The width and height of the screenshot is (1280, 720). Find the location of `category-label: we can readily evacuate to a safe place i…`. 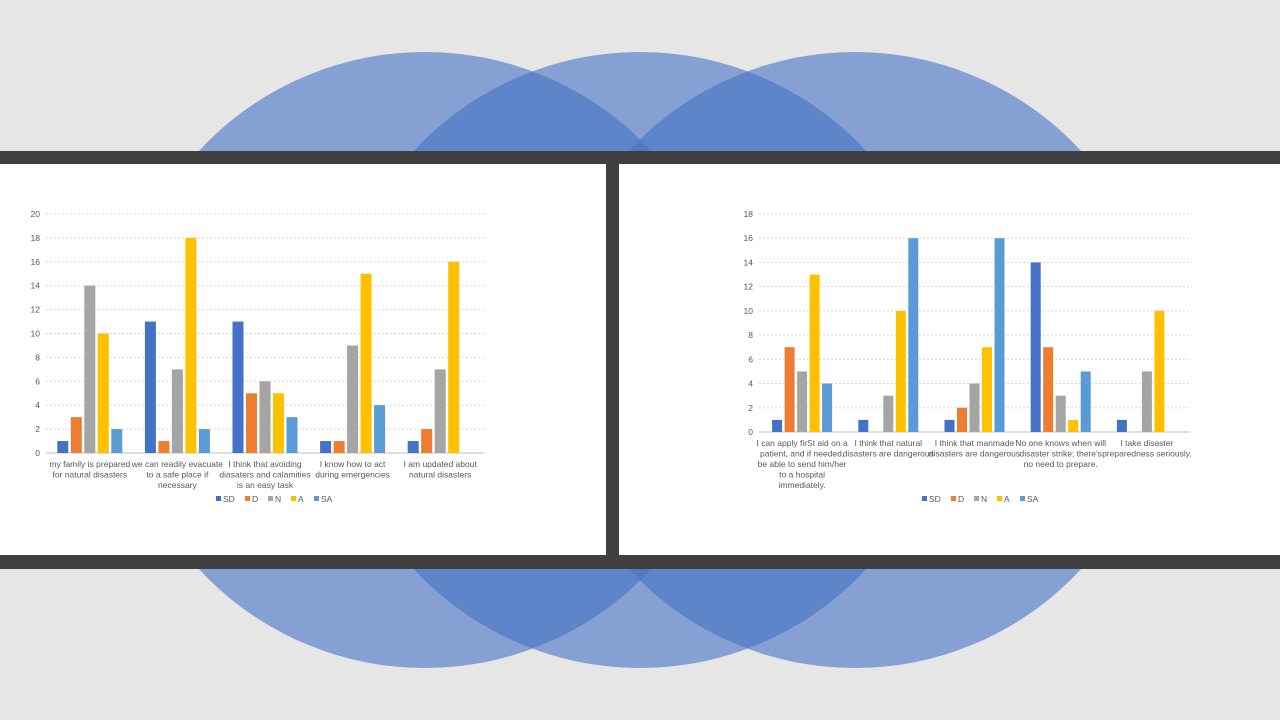

category-label: we can readily evacuate to a safe place i… is located at coordinates (177, 474).